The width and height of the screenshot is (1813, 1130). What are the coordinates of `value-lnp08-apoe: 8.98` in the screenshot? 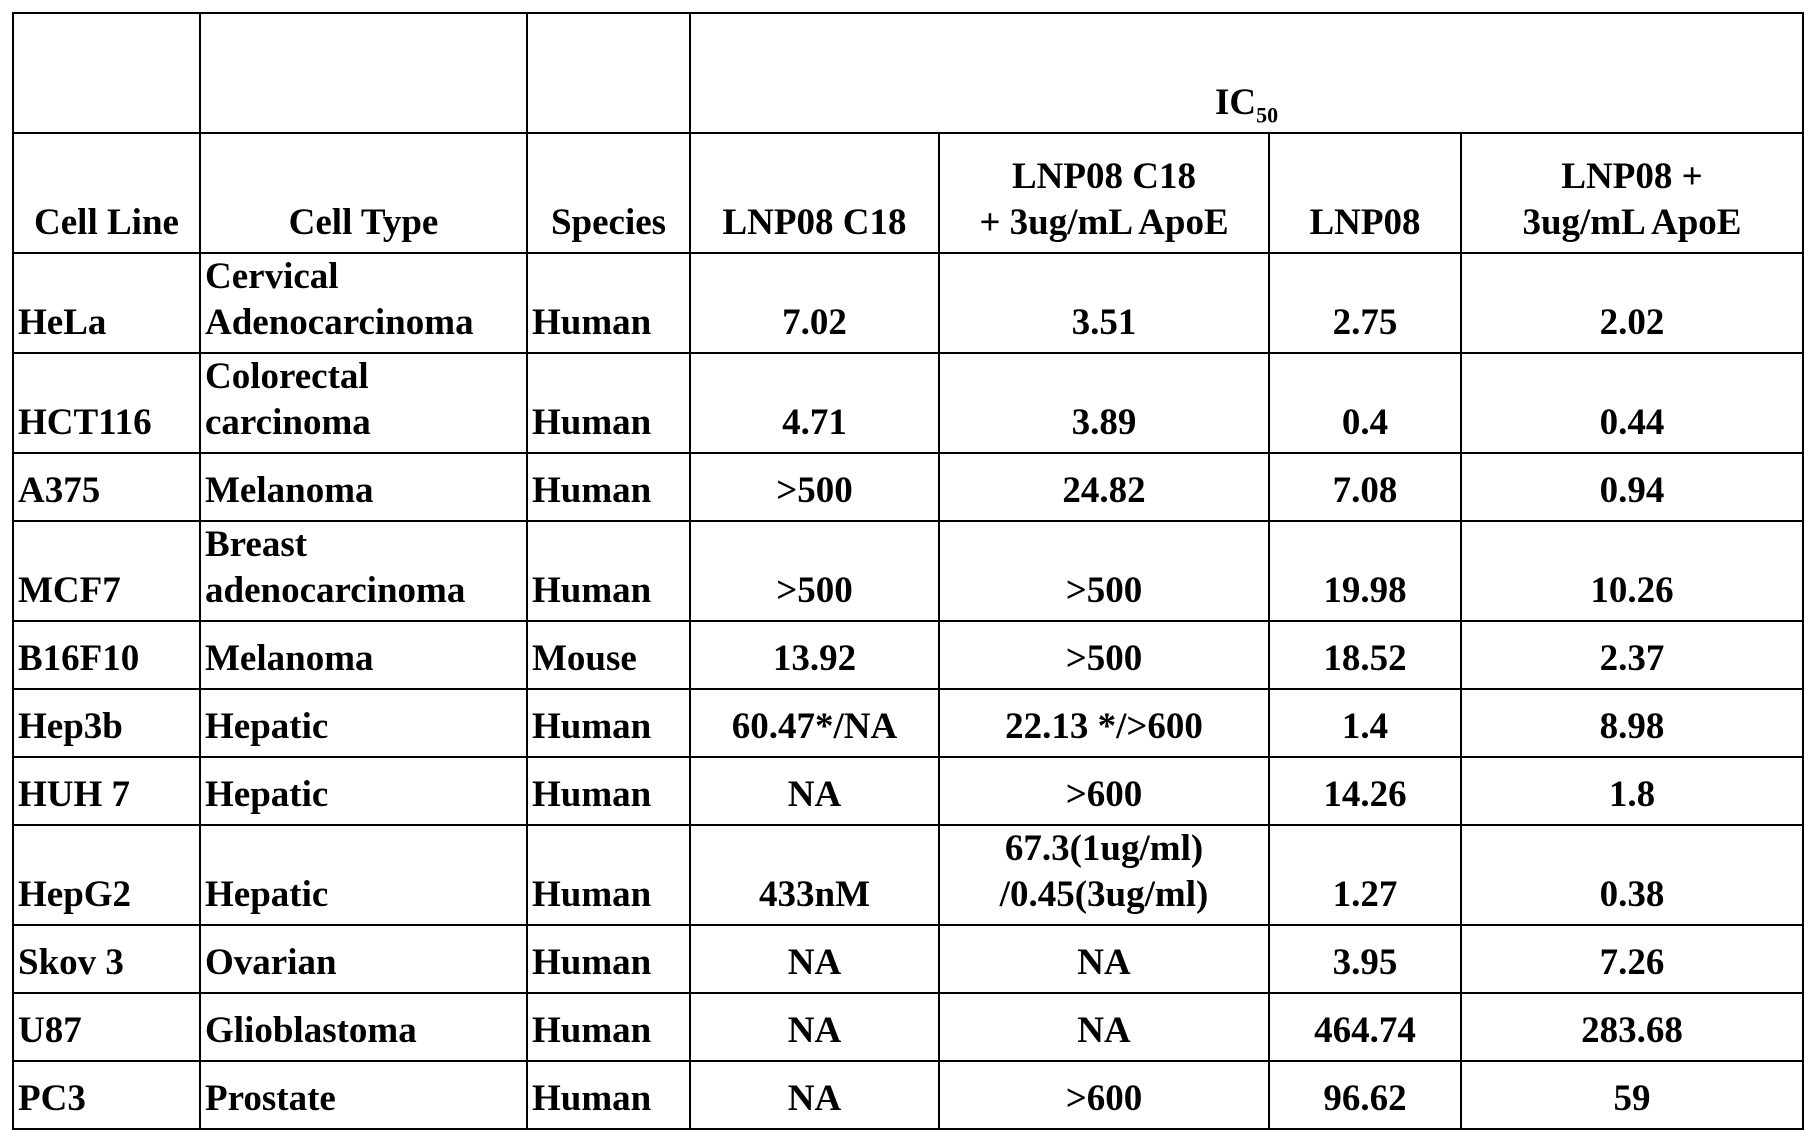 It's located at (1632, 723).